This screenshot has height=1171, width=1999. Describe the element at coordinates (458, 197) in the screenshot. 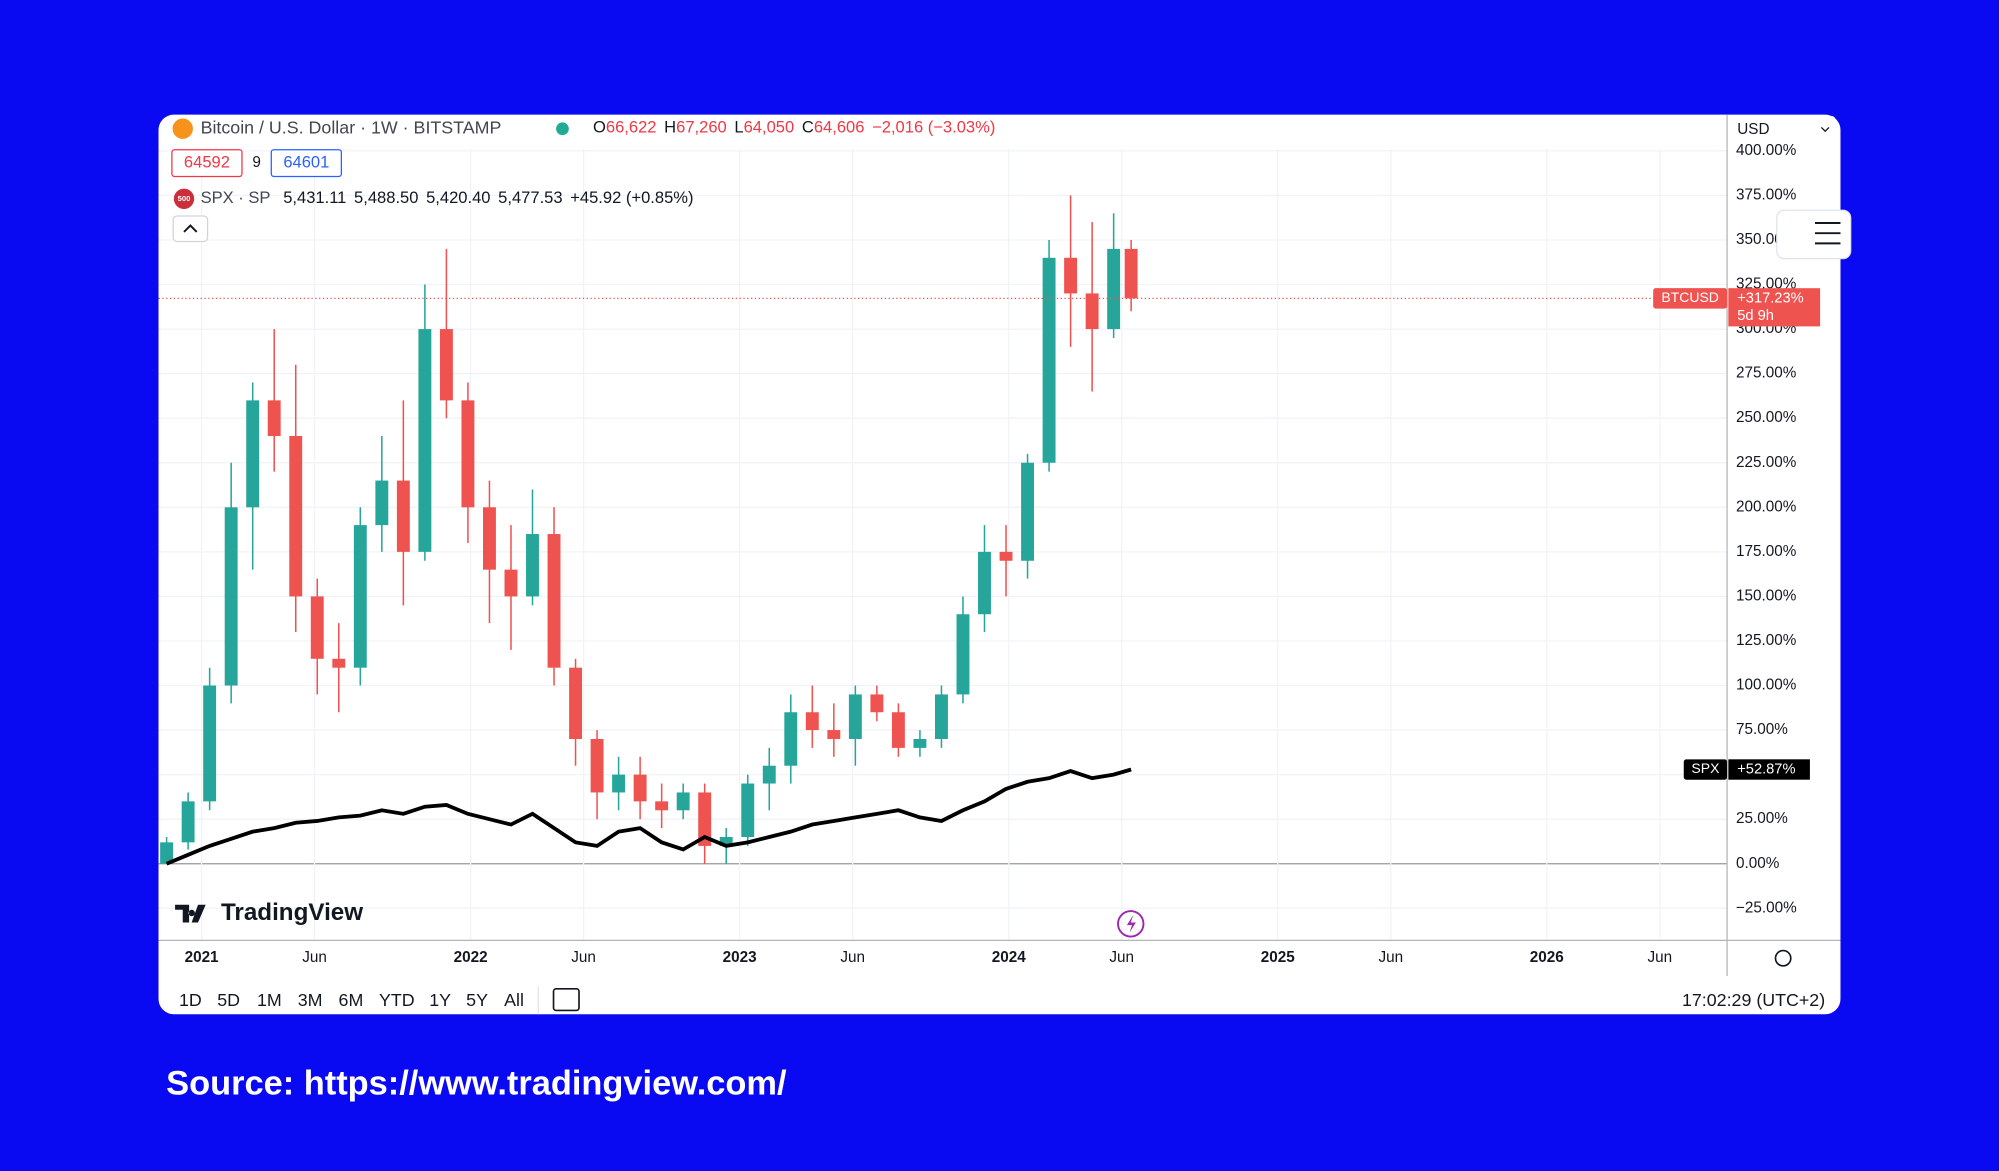

I see `compare-low: 5,420.40` at that location.